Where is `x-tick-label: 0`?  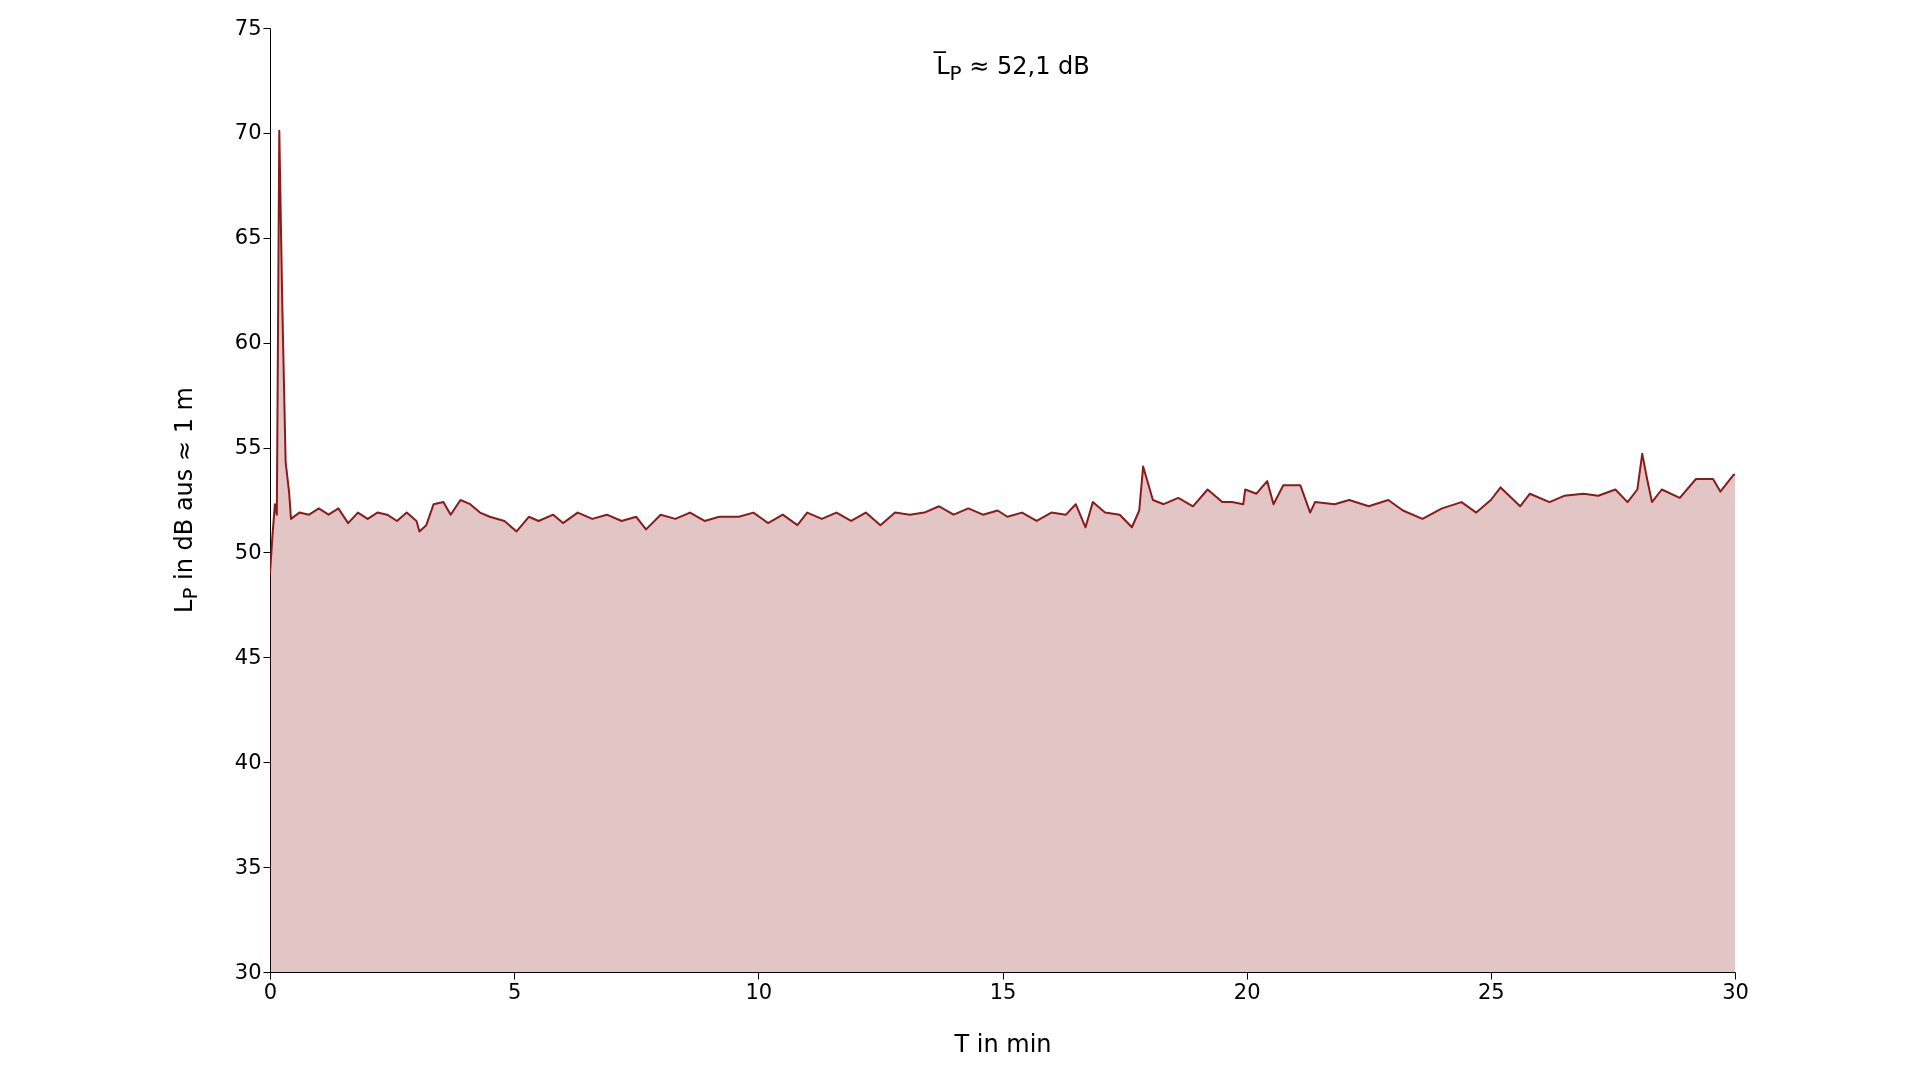
x-tick-label: 0 is located at coordinates (270, 991).